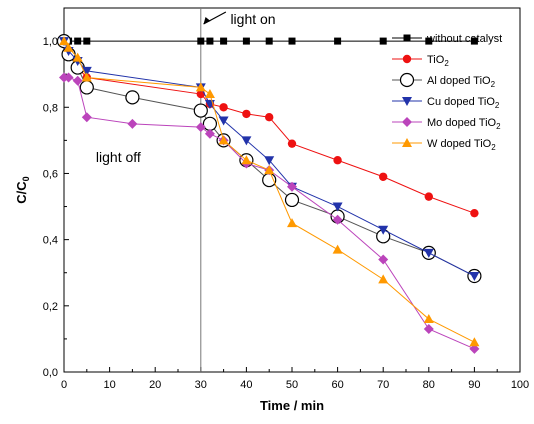 The height and width of the screenshot is (424, 534). What do you see at coordinates (155, 385) in the screenshot?
I see `x-tick-label: 20` at bounding box center [155, 385].